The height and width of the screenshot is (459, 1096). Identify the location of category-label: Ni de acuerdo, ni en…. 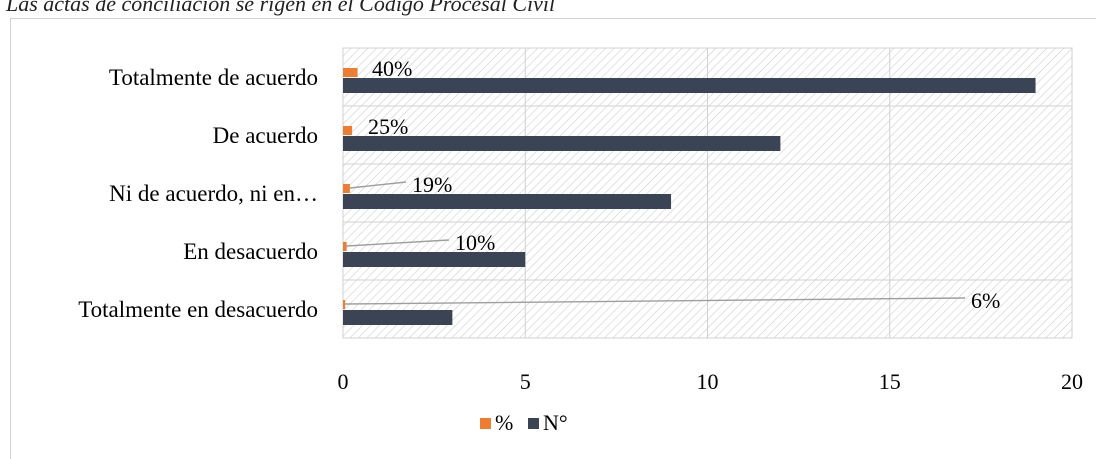
(213, 193).